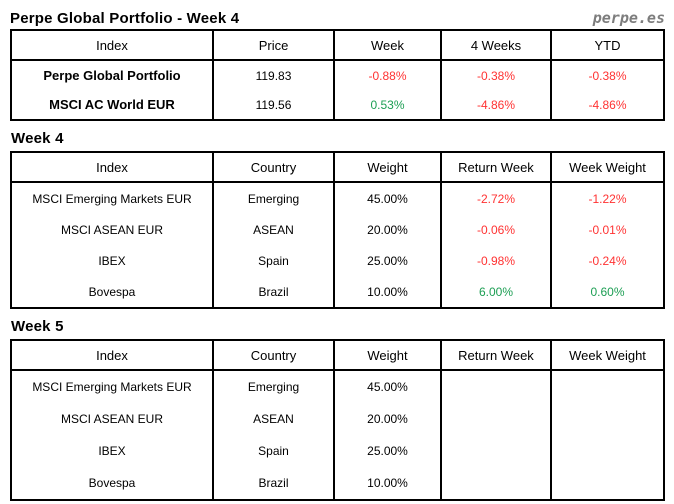 The height and width of the screenshot is (504, 674). Describe the element at coordinates (112, 451) in the screenshot. I see `week5-index-name: IBEX` at that location.